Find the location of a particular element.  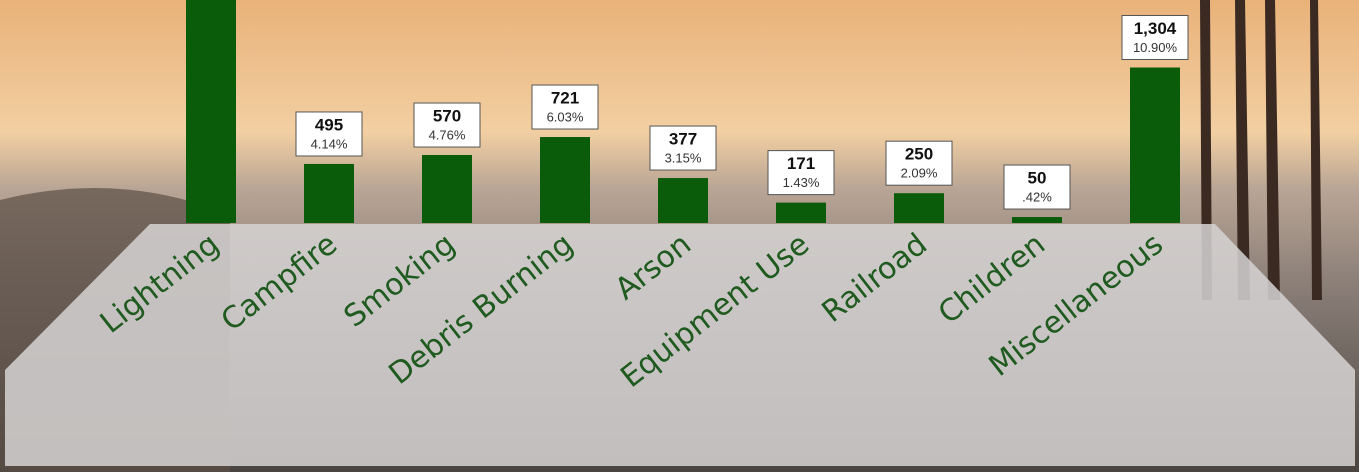

data-label: 377 is located at coordinates (683, 139).